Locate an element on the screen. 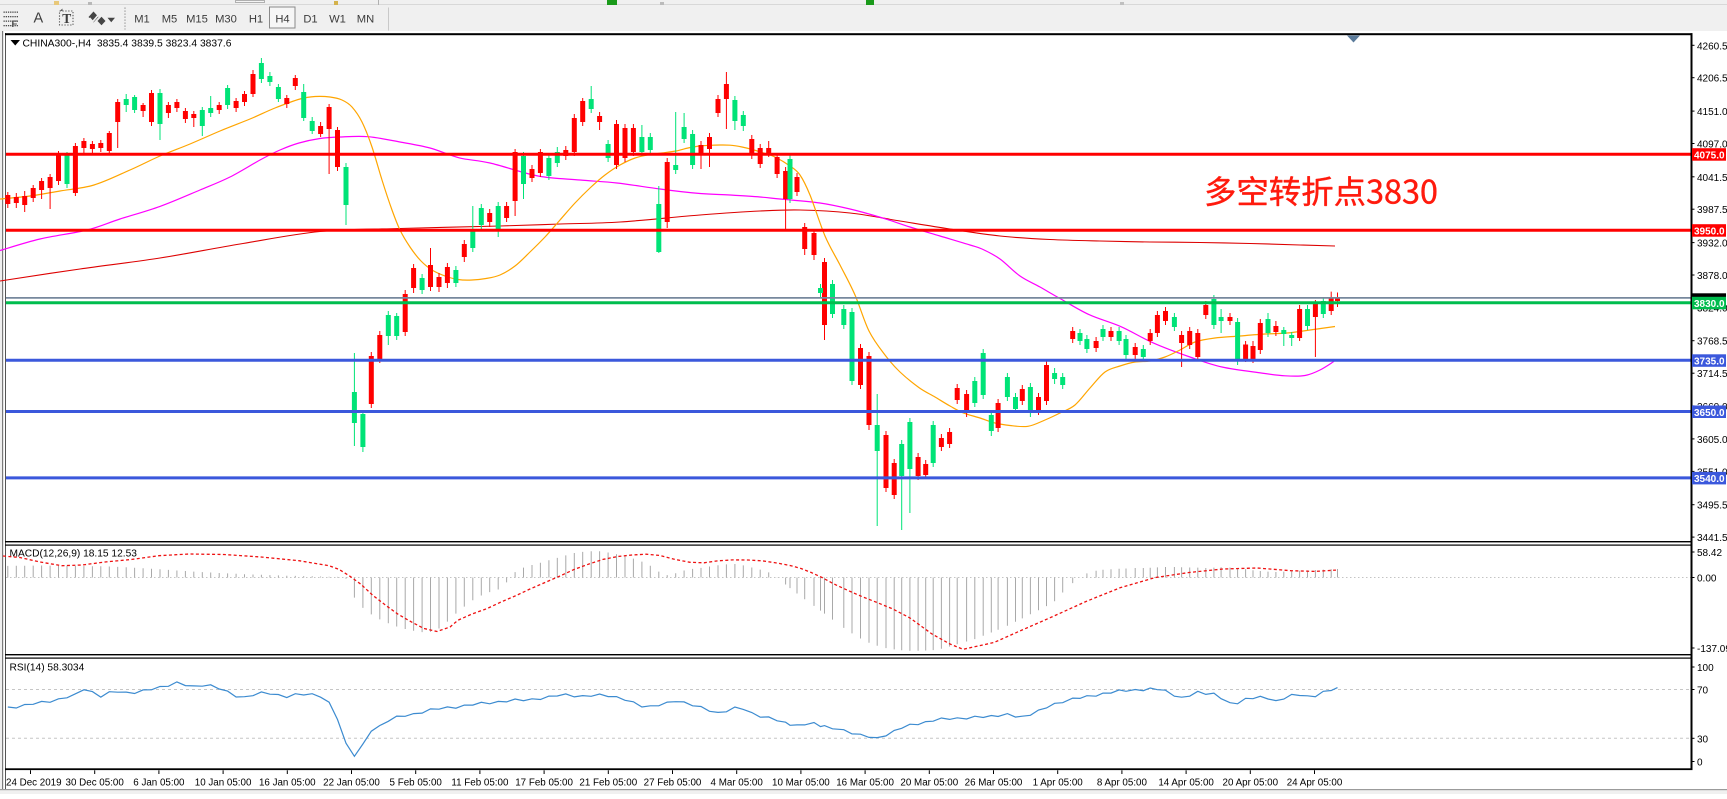 The height and width of the screenshot is (799, 1727). svg-text: 21 Feb 05:00 is located at coordinates (608, 782).